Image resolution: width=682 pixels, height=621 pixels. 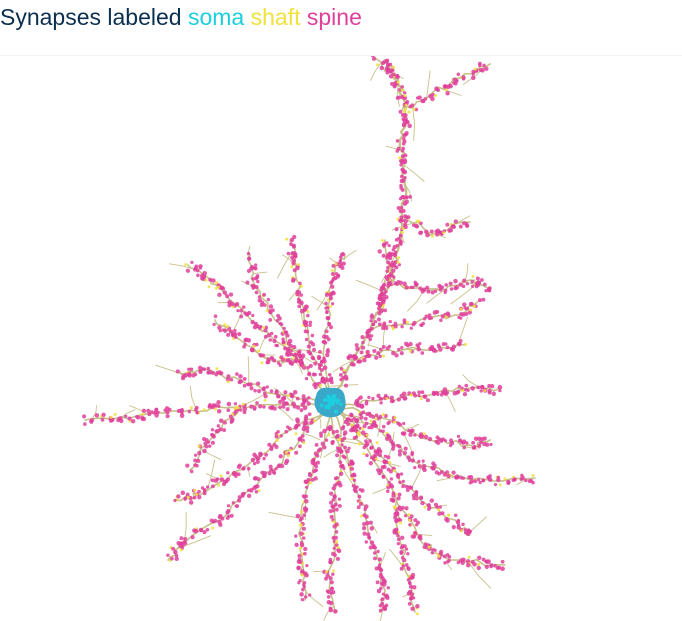 I want to click on soma-synapse, so click(x=328, y=396).